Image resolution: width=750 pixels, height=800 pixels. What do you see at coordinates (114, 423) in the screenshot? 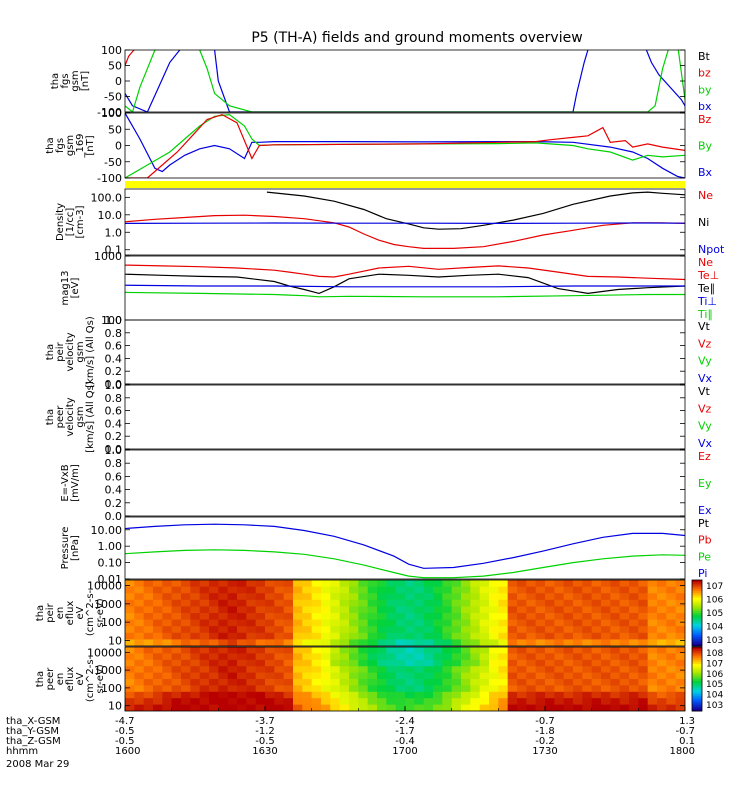
I see `y-tick-label: 0.4` at bounding box center [114, 423].